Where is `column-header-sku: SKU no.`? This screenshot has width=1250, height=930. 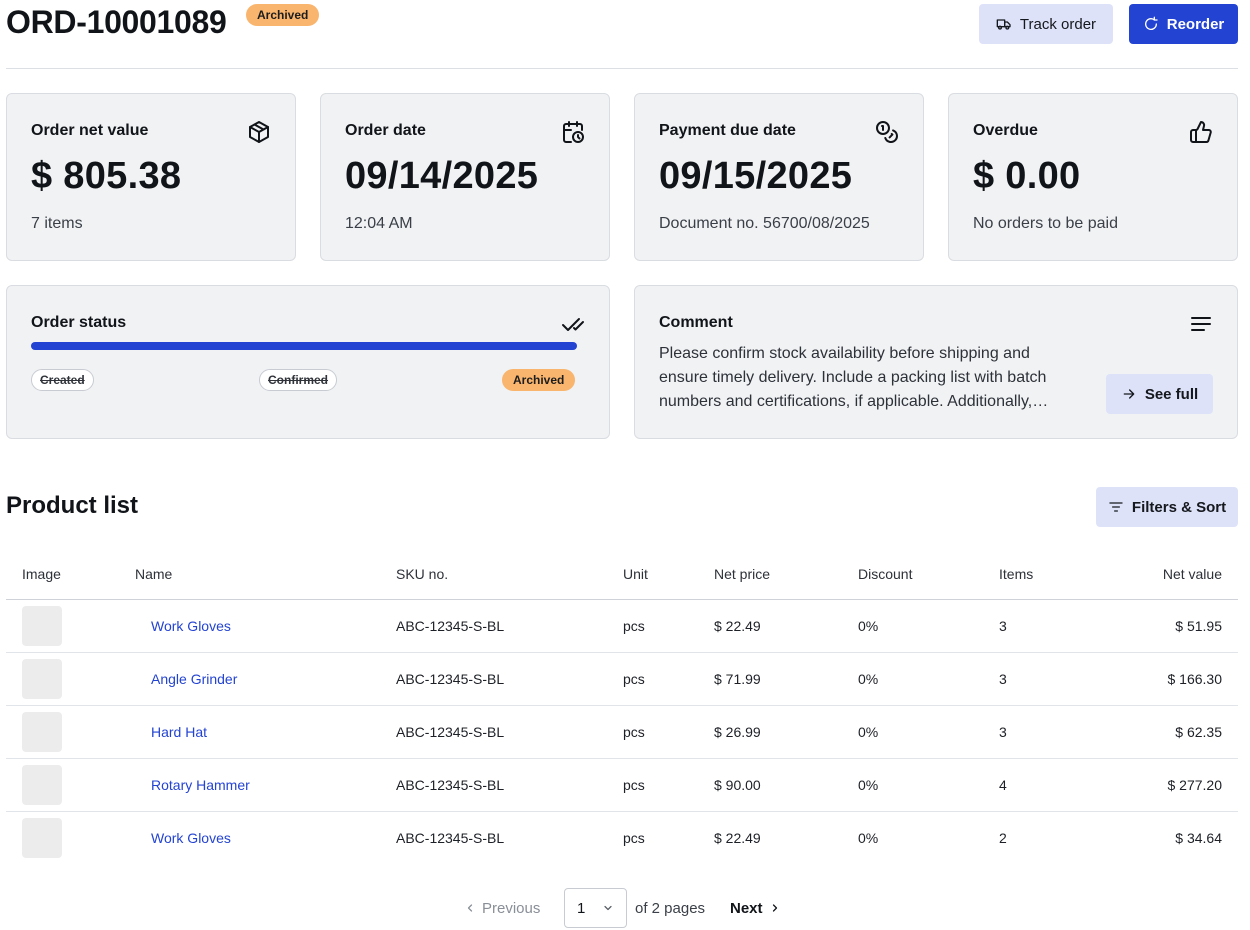
column-header-sku: SKU no. is located at coordinates (509, 575).